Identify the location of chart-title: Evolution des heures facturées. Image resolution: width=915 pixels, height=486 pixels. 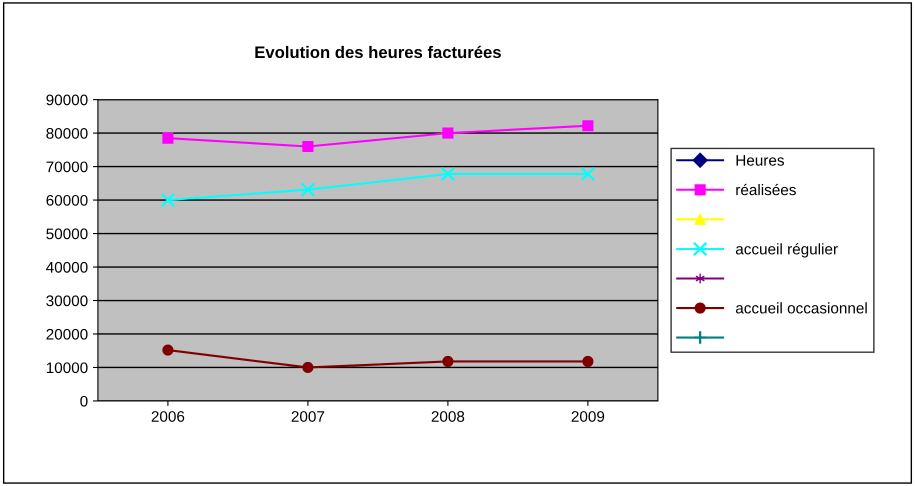
(378, 52).